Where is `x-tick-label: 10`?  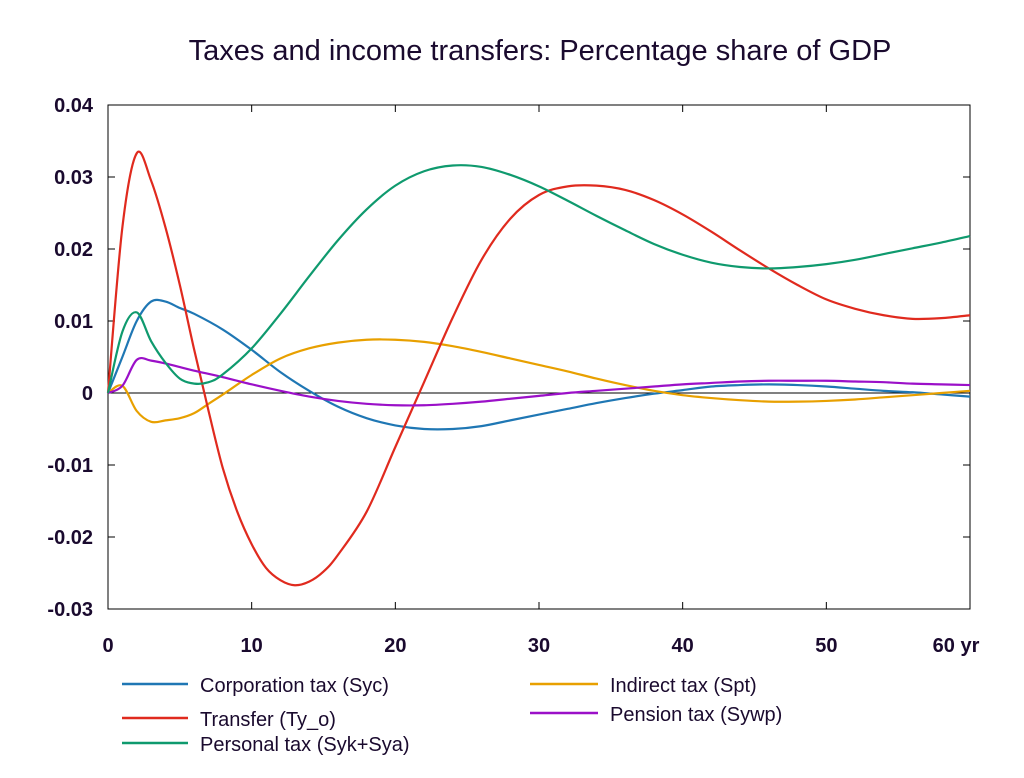
x-tick-label: 10 is located at coordinates (252, 646).